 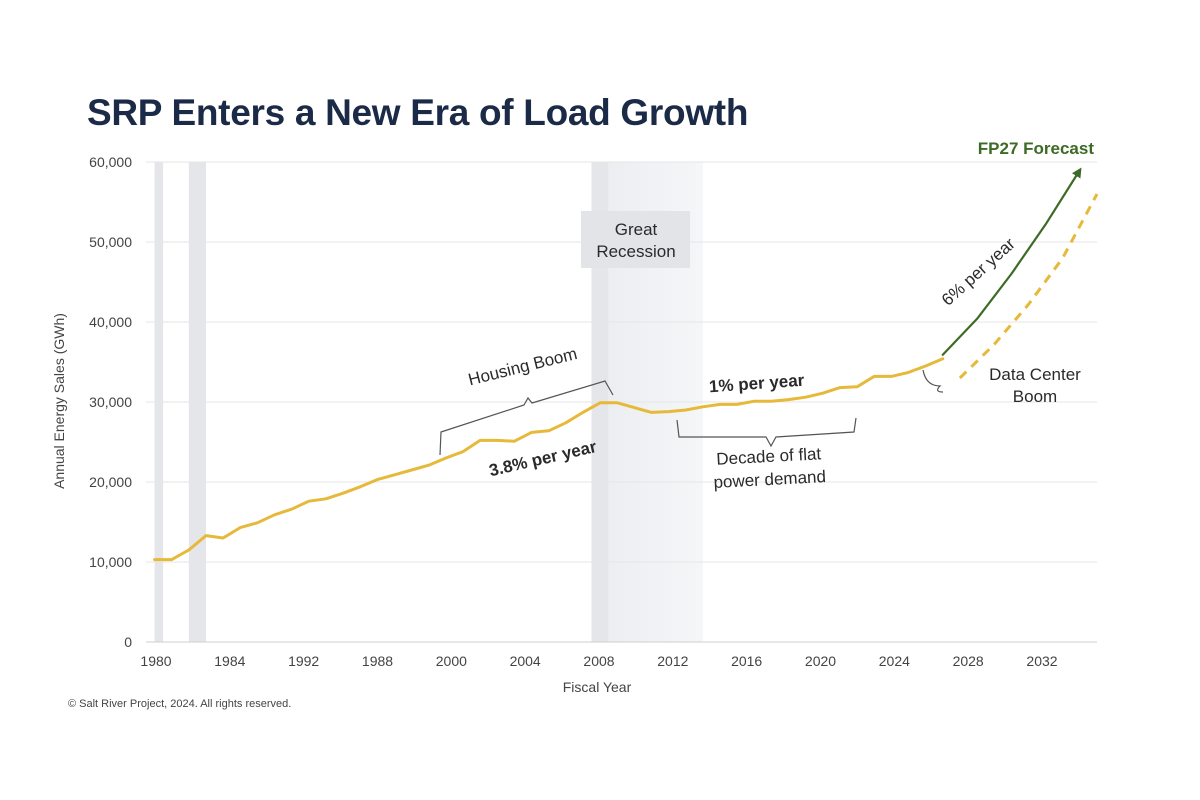 I want to click on recession-label-line2: Recession, so click(x=635, y=251).